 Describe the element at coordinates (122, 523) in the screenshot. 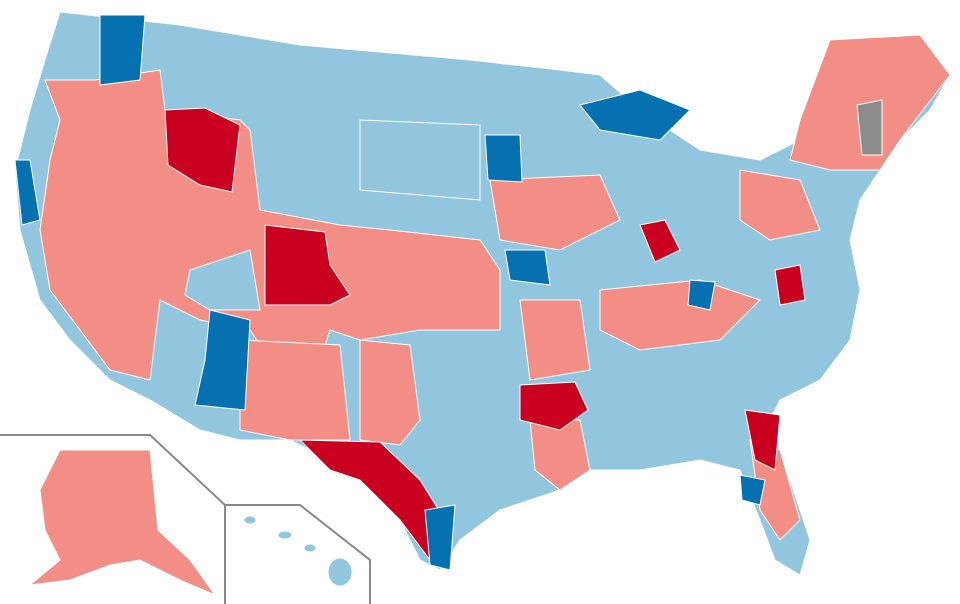

I see `alaska` at that location.